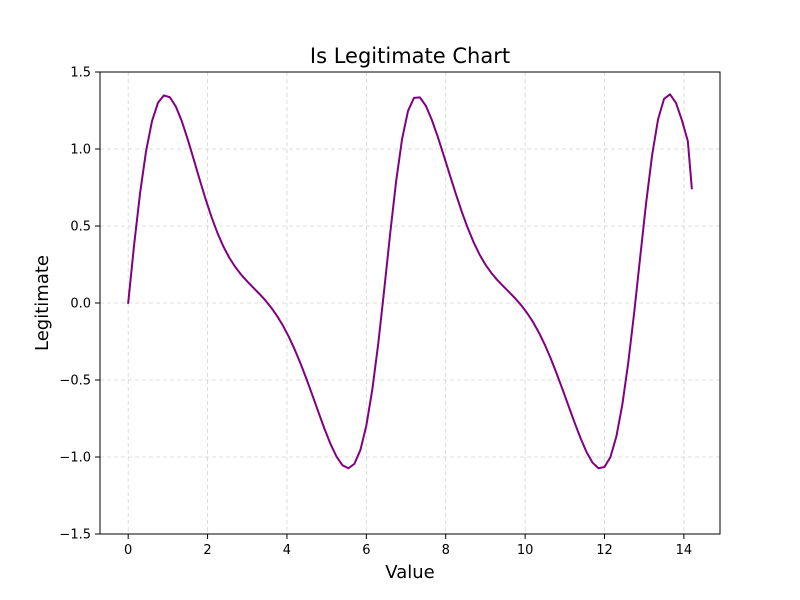  What do you see at coordinates (80, 227) in the screenshot?
I see `y-tick-label: 0.5` at bounding box center [80, 227].